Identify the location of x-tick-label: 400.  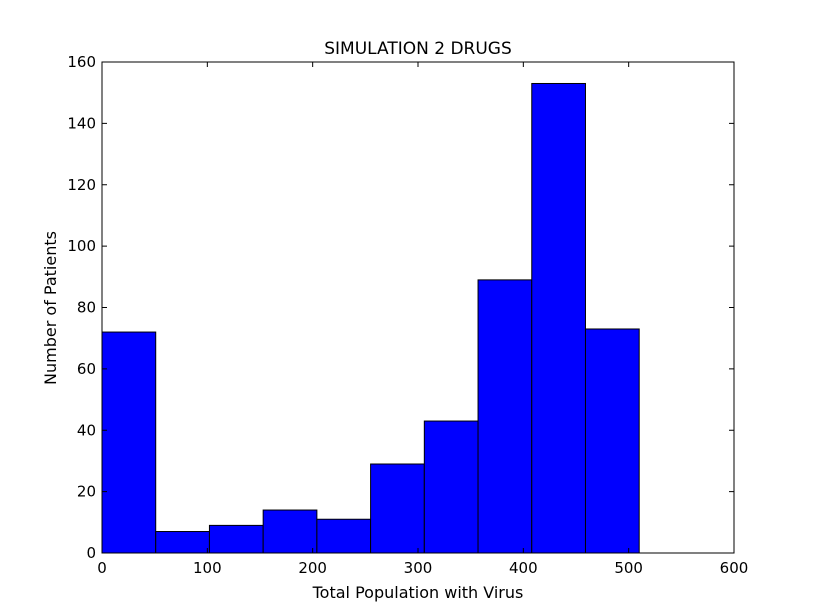
(523, 568).